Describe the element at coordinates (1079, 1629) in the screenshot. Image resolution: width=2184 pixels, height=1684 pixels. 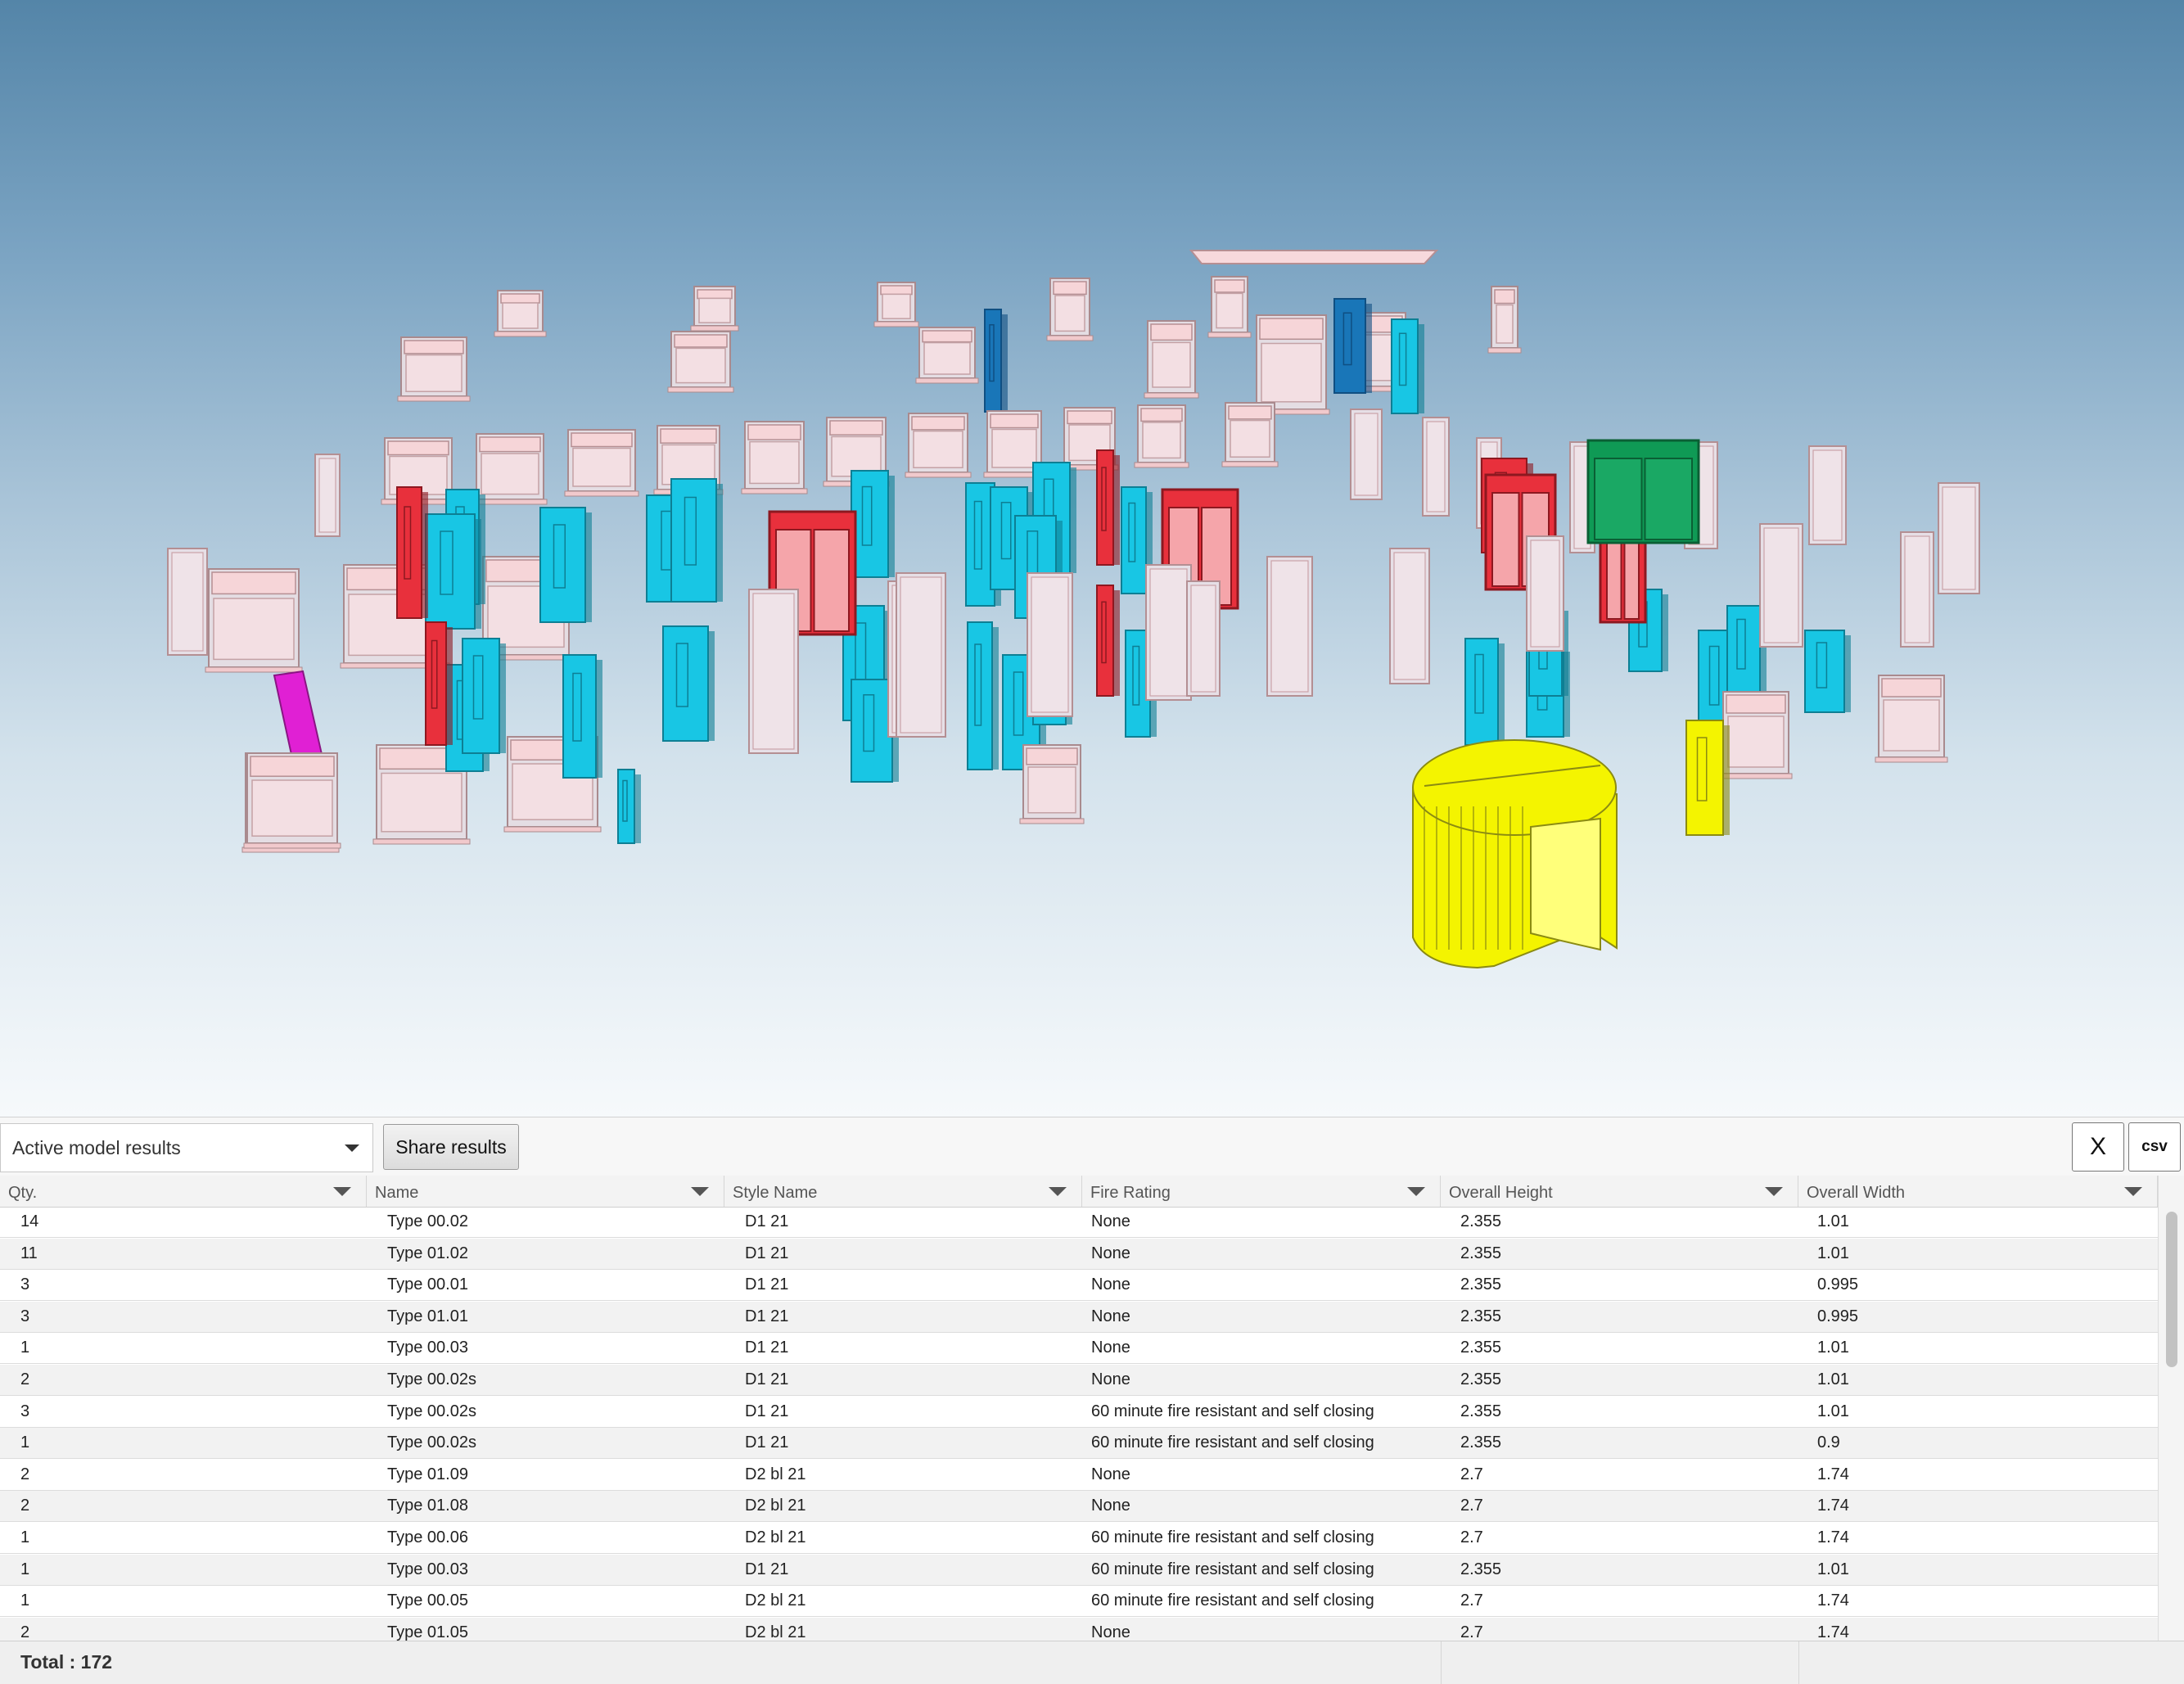
I see `table-row: 2 Type 01.05 D2 bl 21 None 2.7 1.74` at that location.